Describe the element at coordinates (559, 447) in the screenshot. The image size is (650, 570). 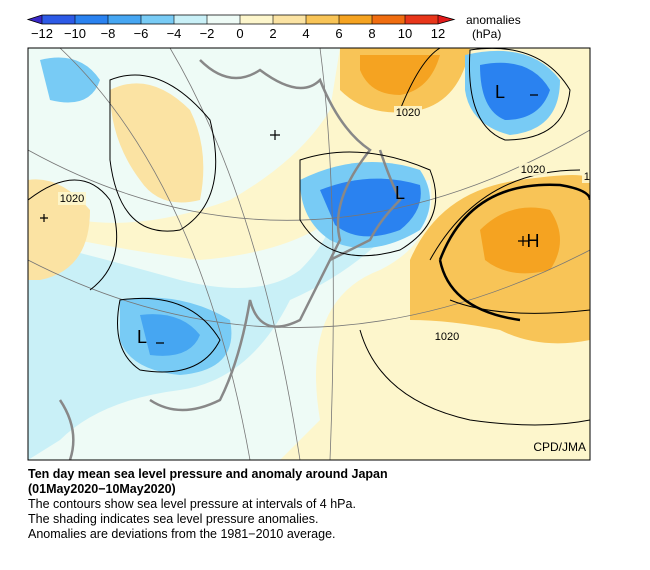
I see `credit: CPD/JMA` at that location.